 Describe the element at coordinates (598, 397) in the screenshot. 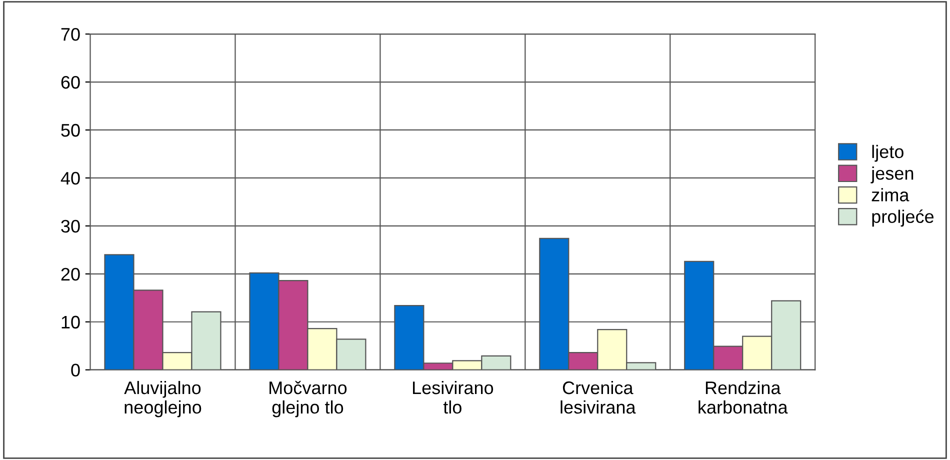

I see `x-tick-label: Crvenica lesivirana` at that location.